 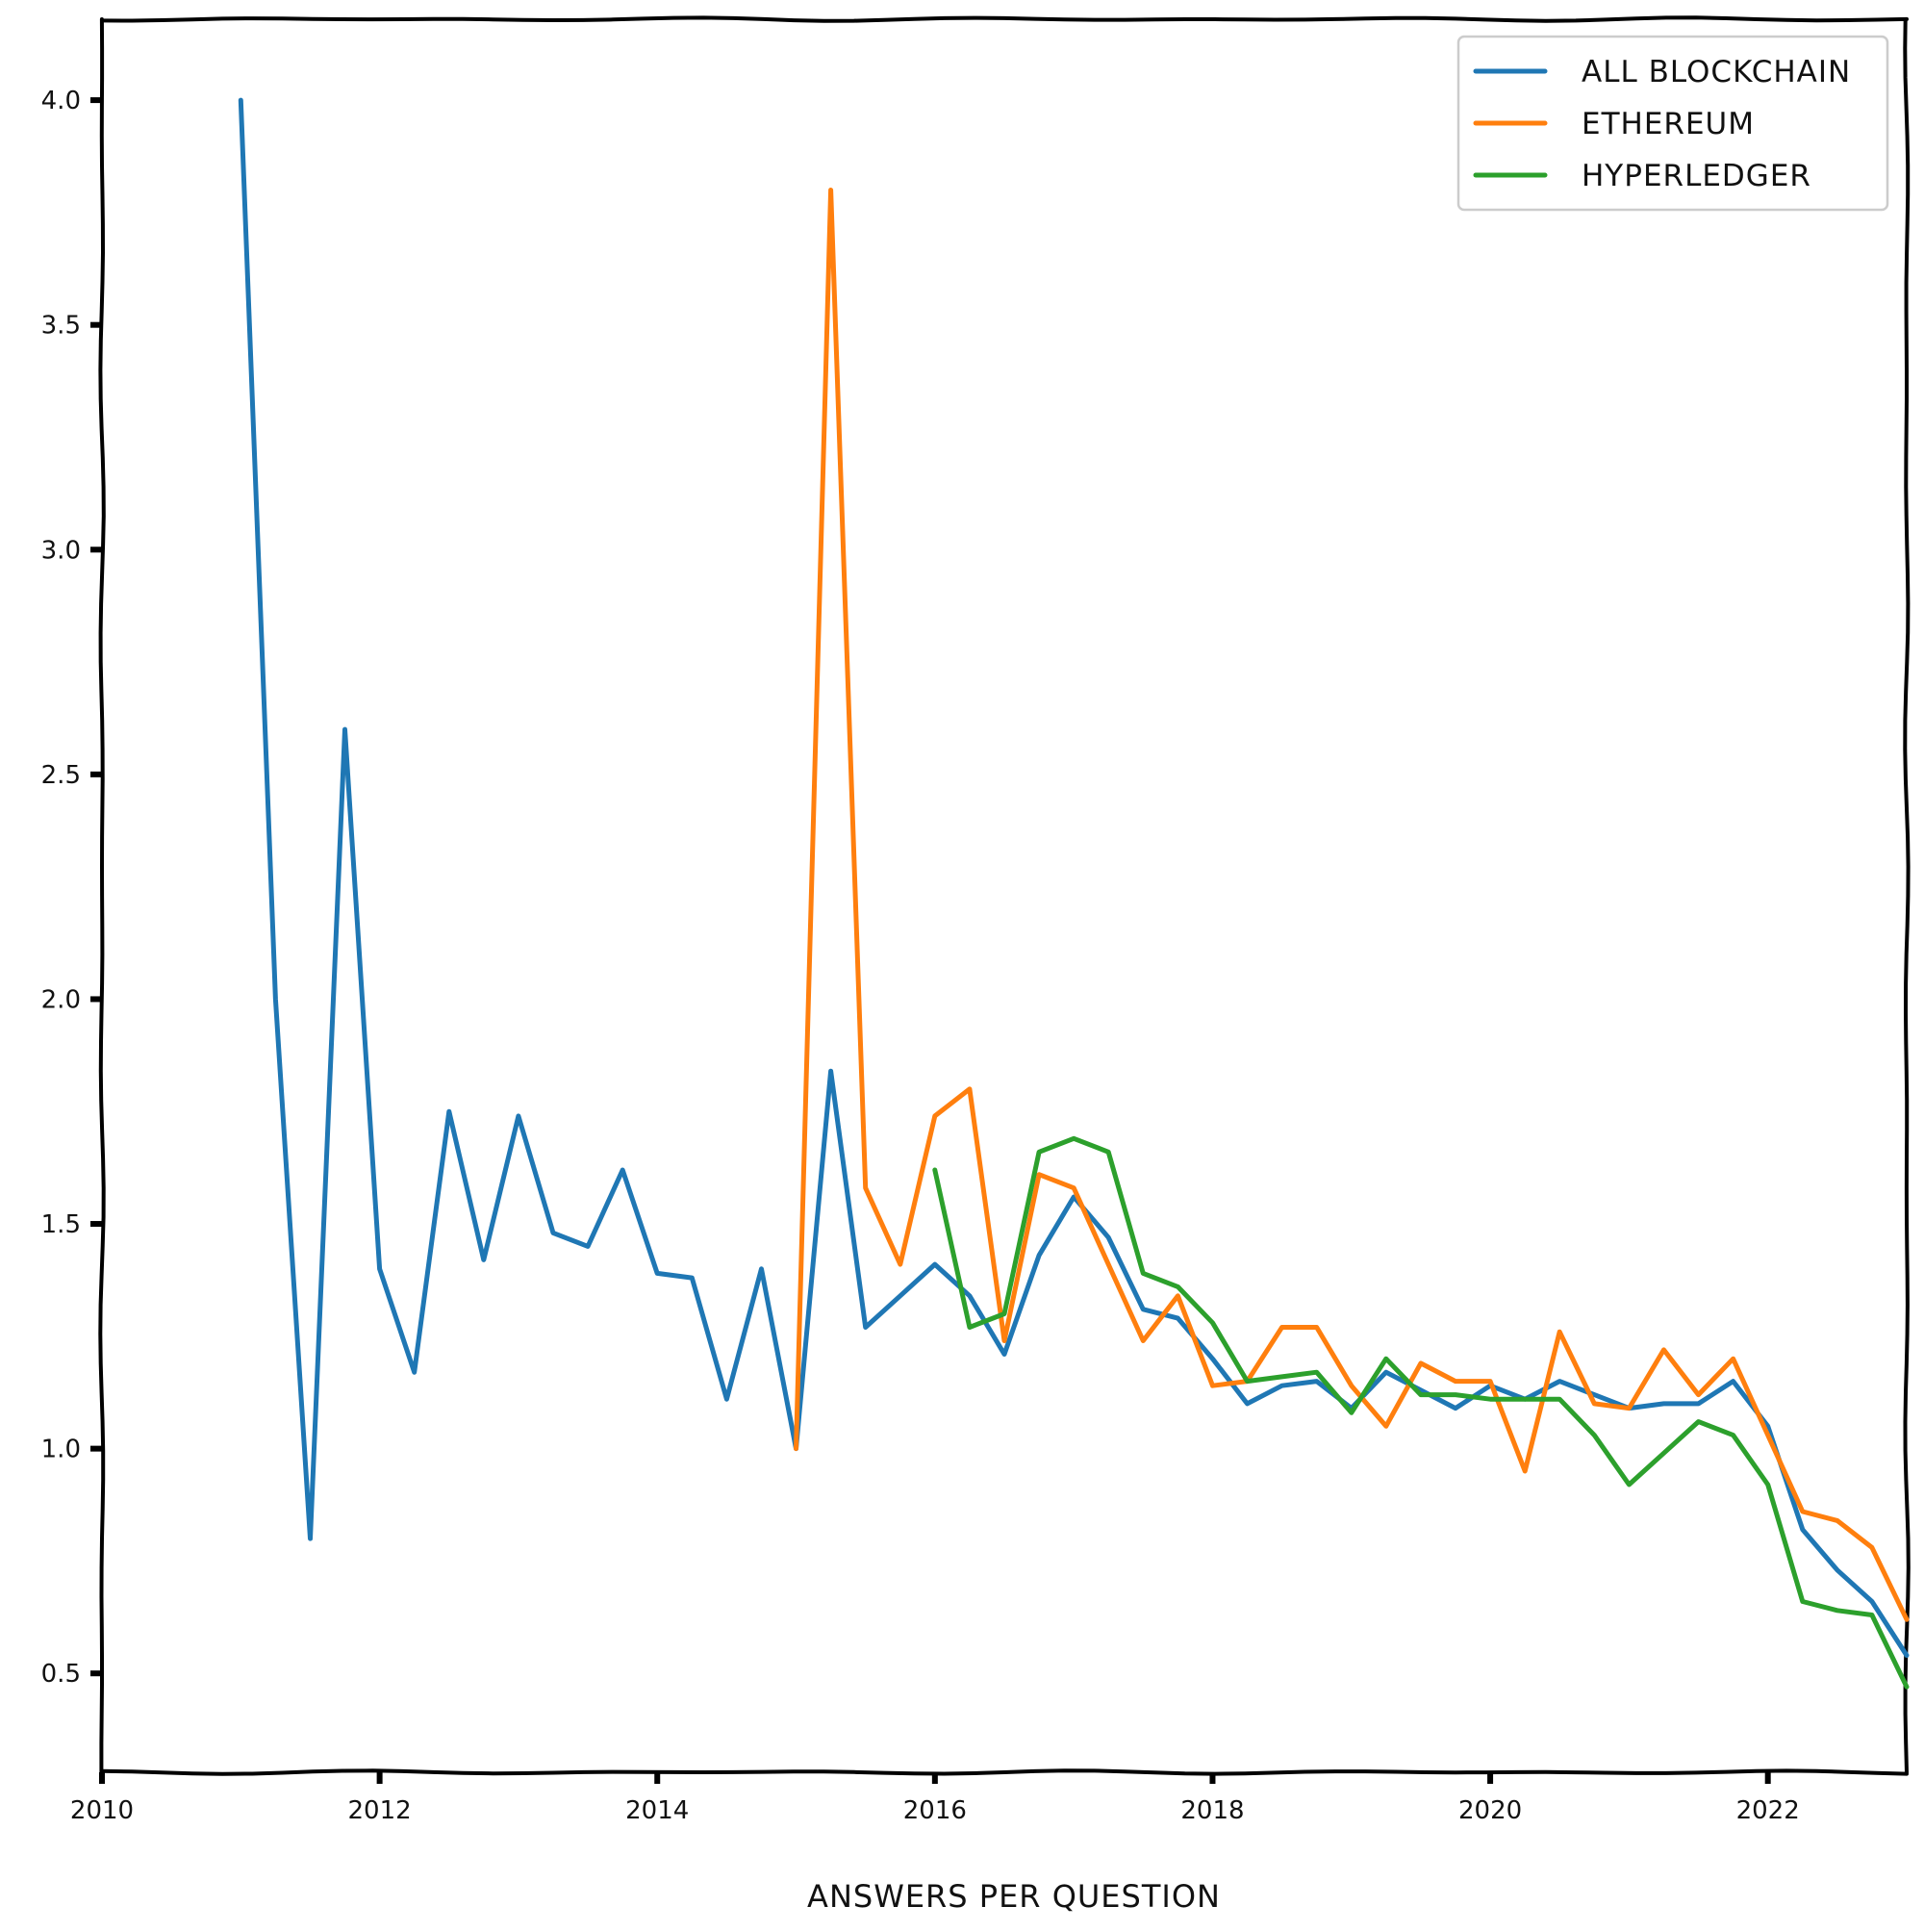 I want to click on x-tick-label: 2012, so click(x=380, y=1810).